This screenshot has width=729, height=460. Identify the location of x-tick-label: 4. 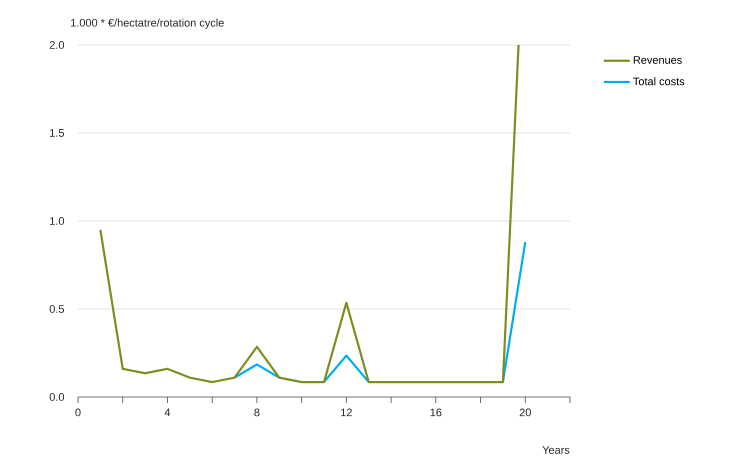
(167, 412).